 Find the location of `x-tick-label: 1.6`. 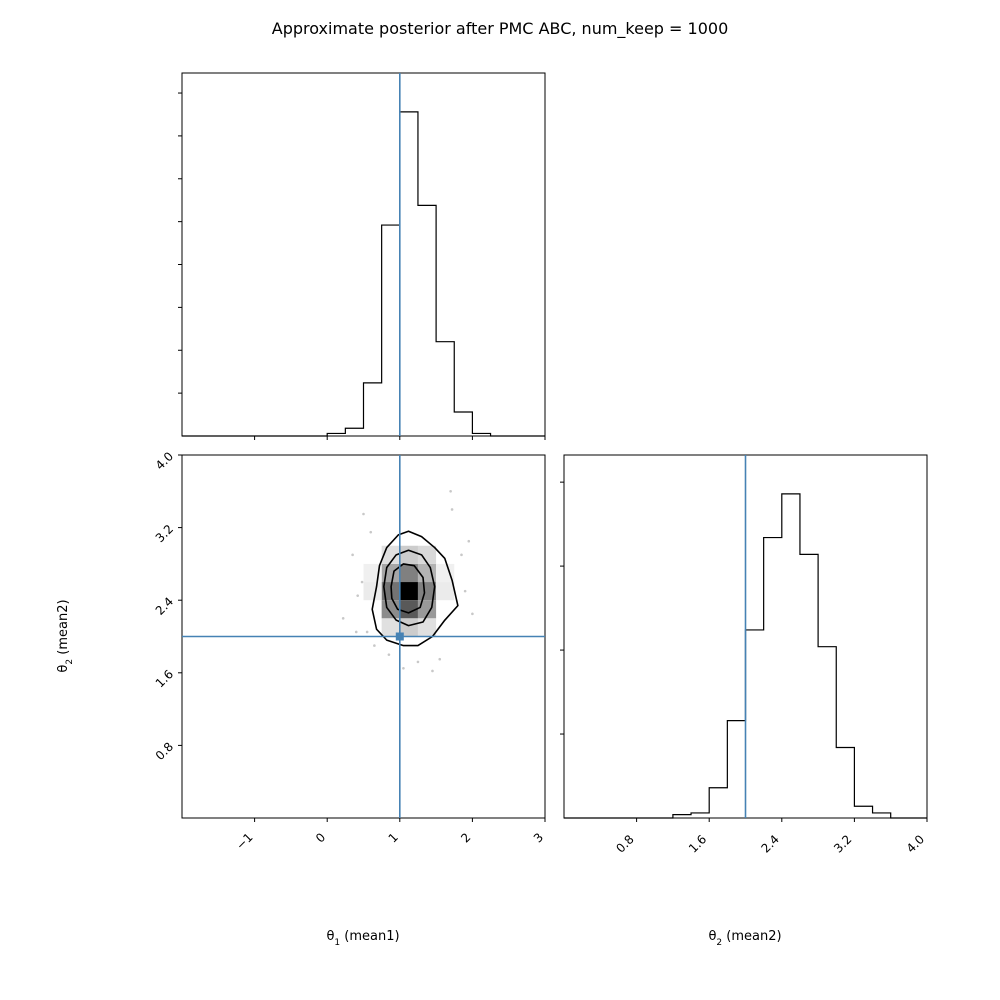

x-tick-label: 1.6 is located at coordinates (697, 843).